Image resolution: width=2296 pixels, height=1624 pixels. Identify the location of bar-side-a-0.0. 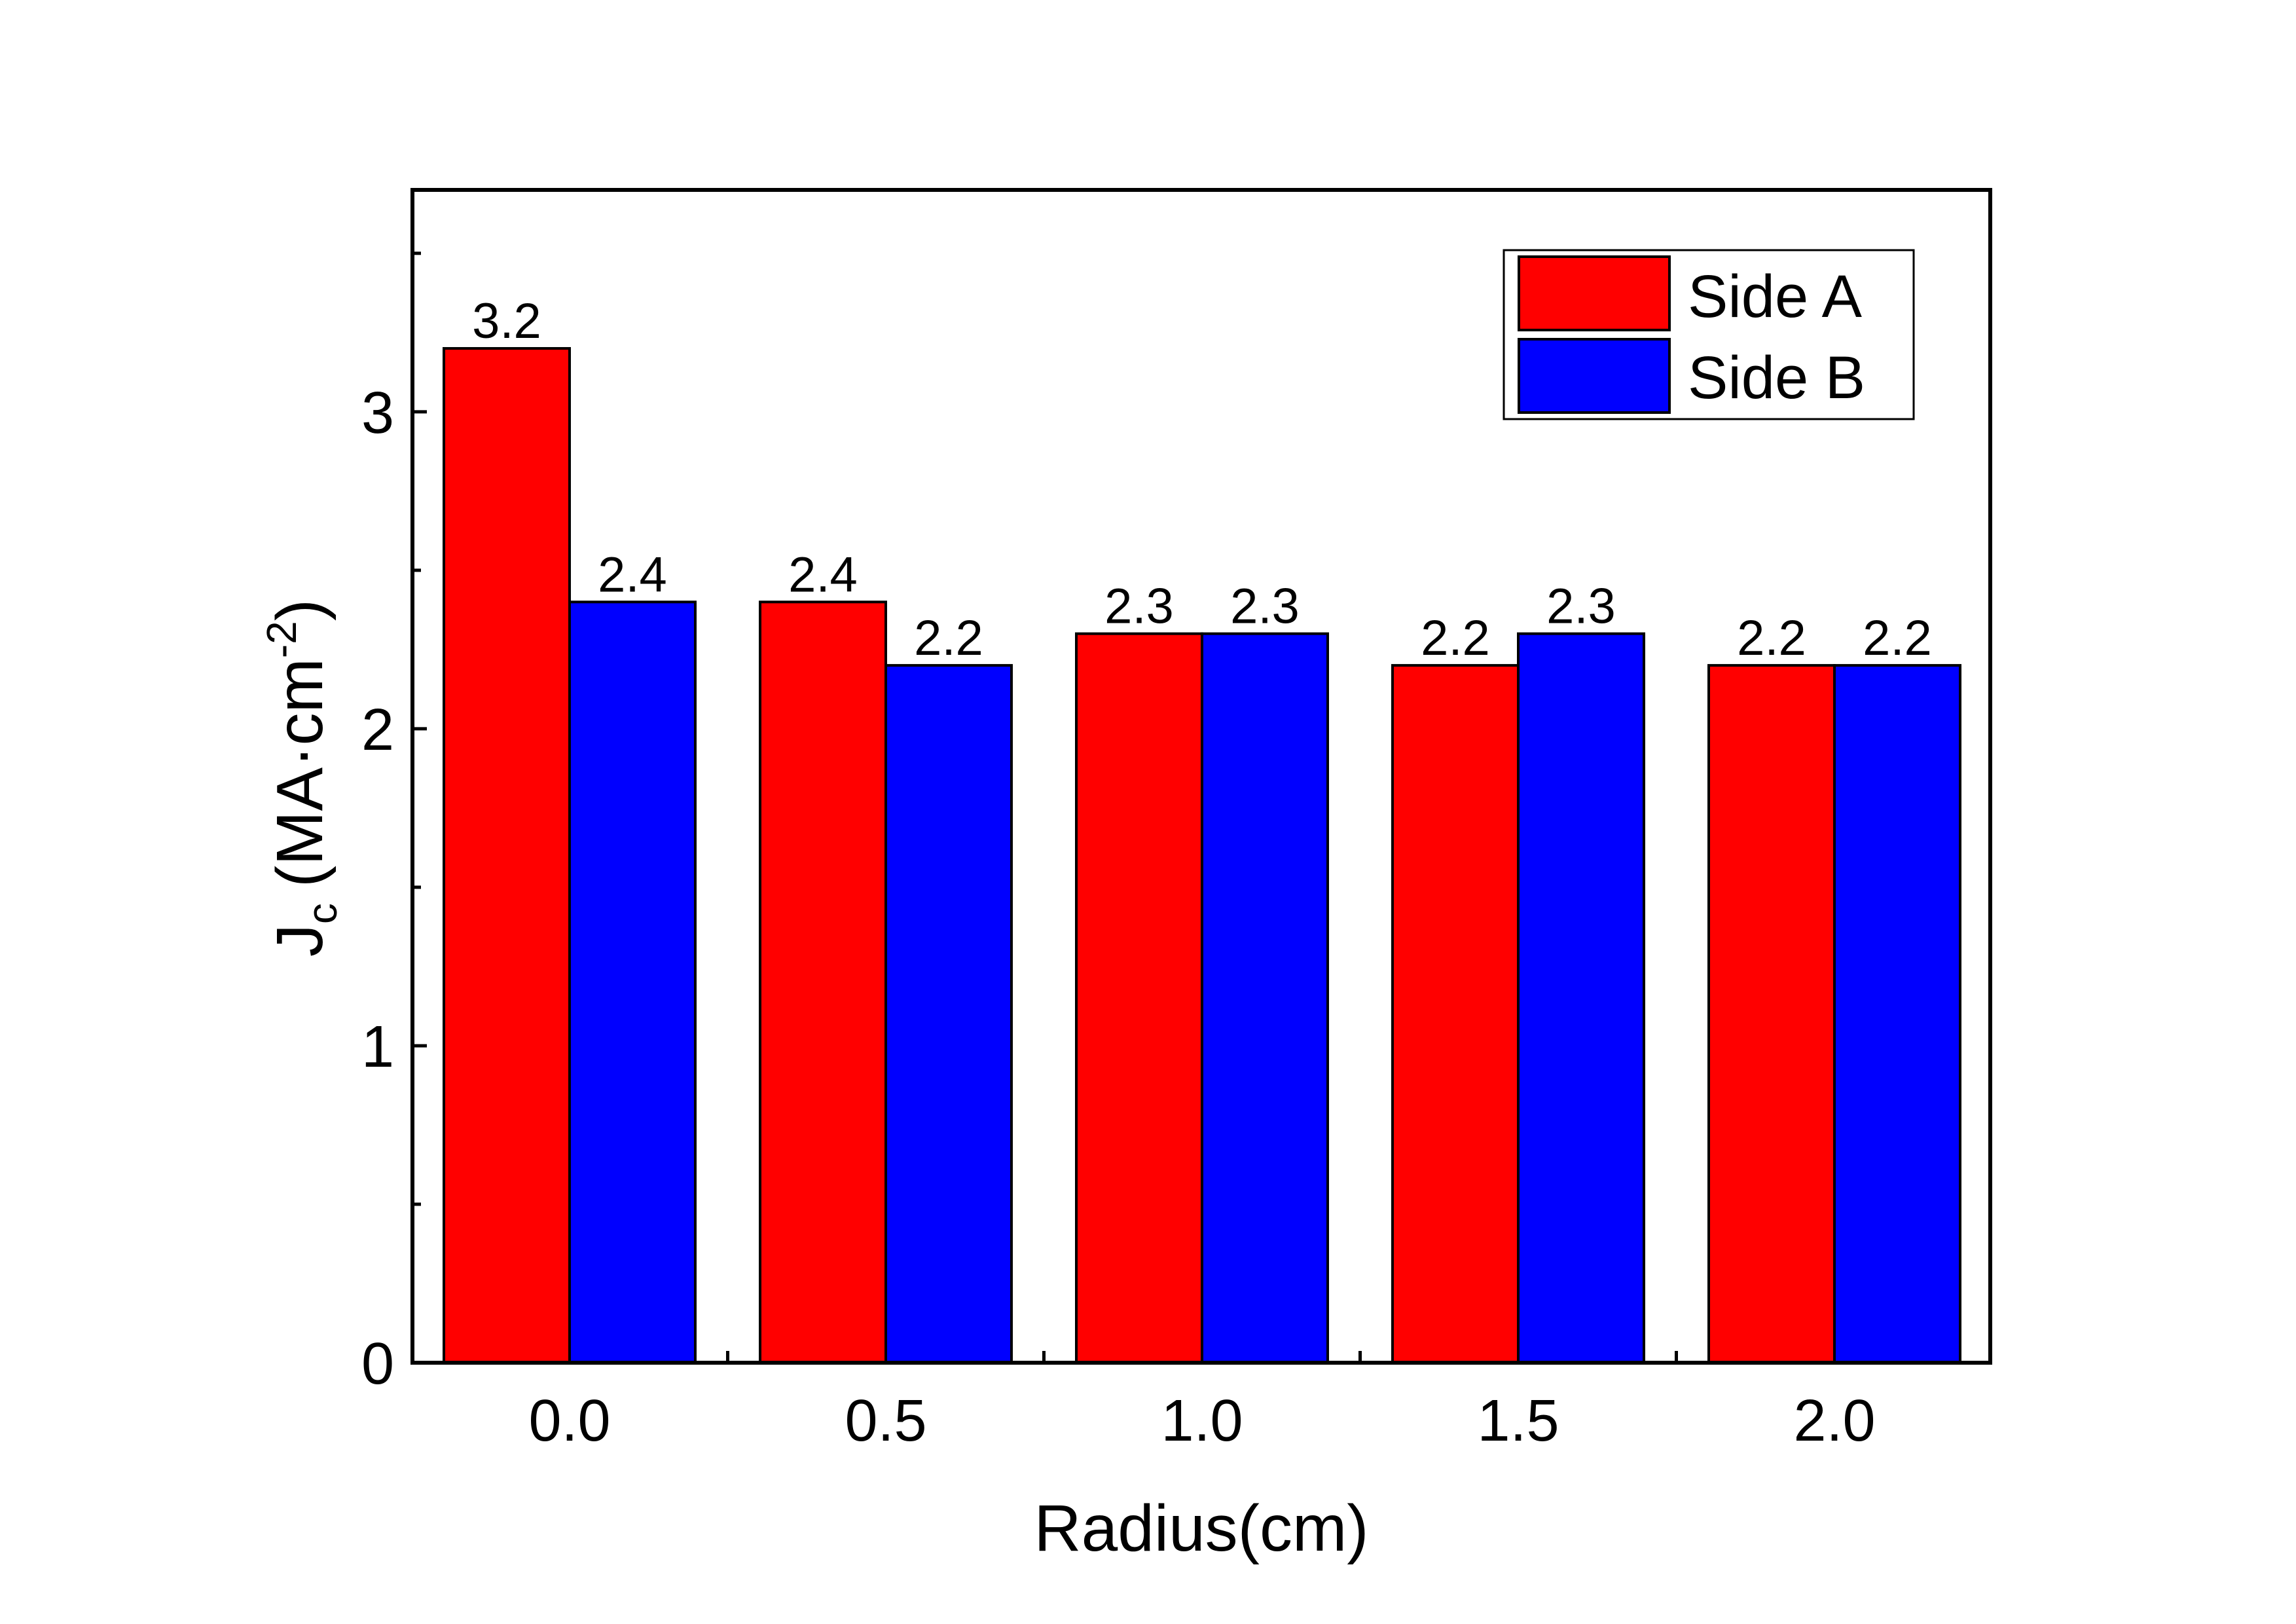
(507, 856).